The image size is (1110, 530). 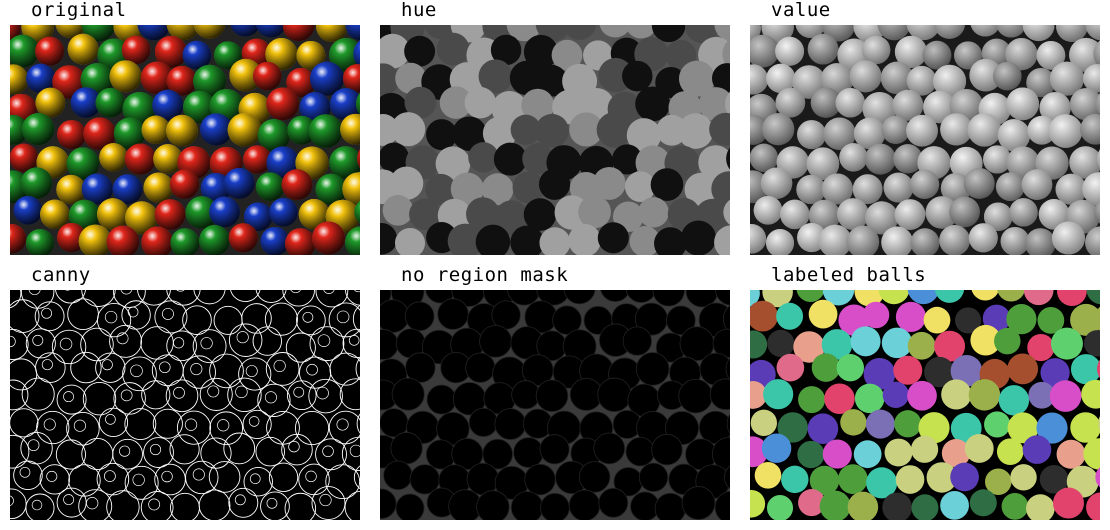 I want to click on panel-title: value, so click(x=801, y=10).